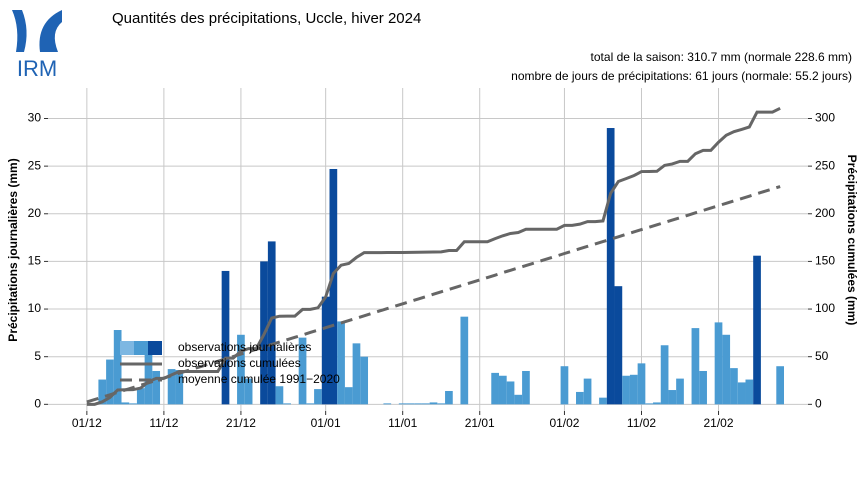 The height and width of the screenshot is (502, 859). What do you see at coordinates (326, 423) in the screenshot?
I see `x-tick-label: 01/01` at bounding box center [326, 423].